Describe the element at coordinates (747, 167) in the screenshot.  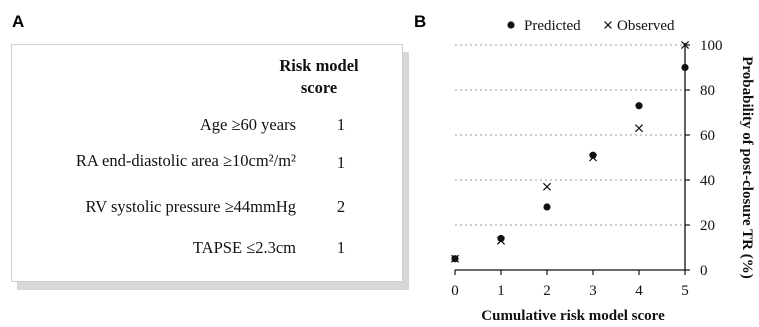
I see `y-axis-title: Probability of post-closure TR (%)` at that location.